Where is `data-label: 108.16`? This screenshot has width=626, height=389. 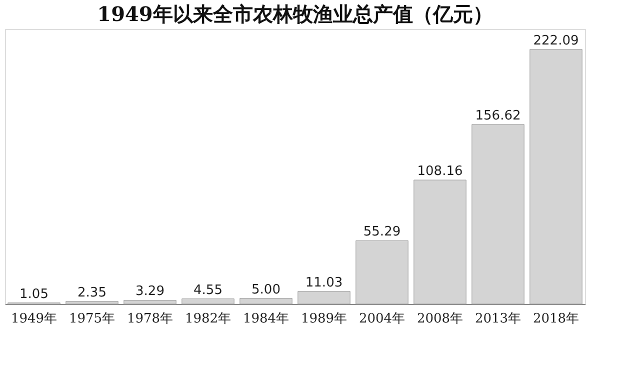
data-label: 108.16 is located at coordinates (440, 171).